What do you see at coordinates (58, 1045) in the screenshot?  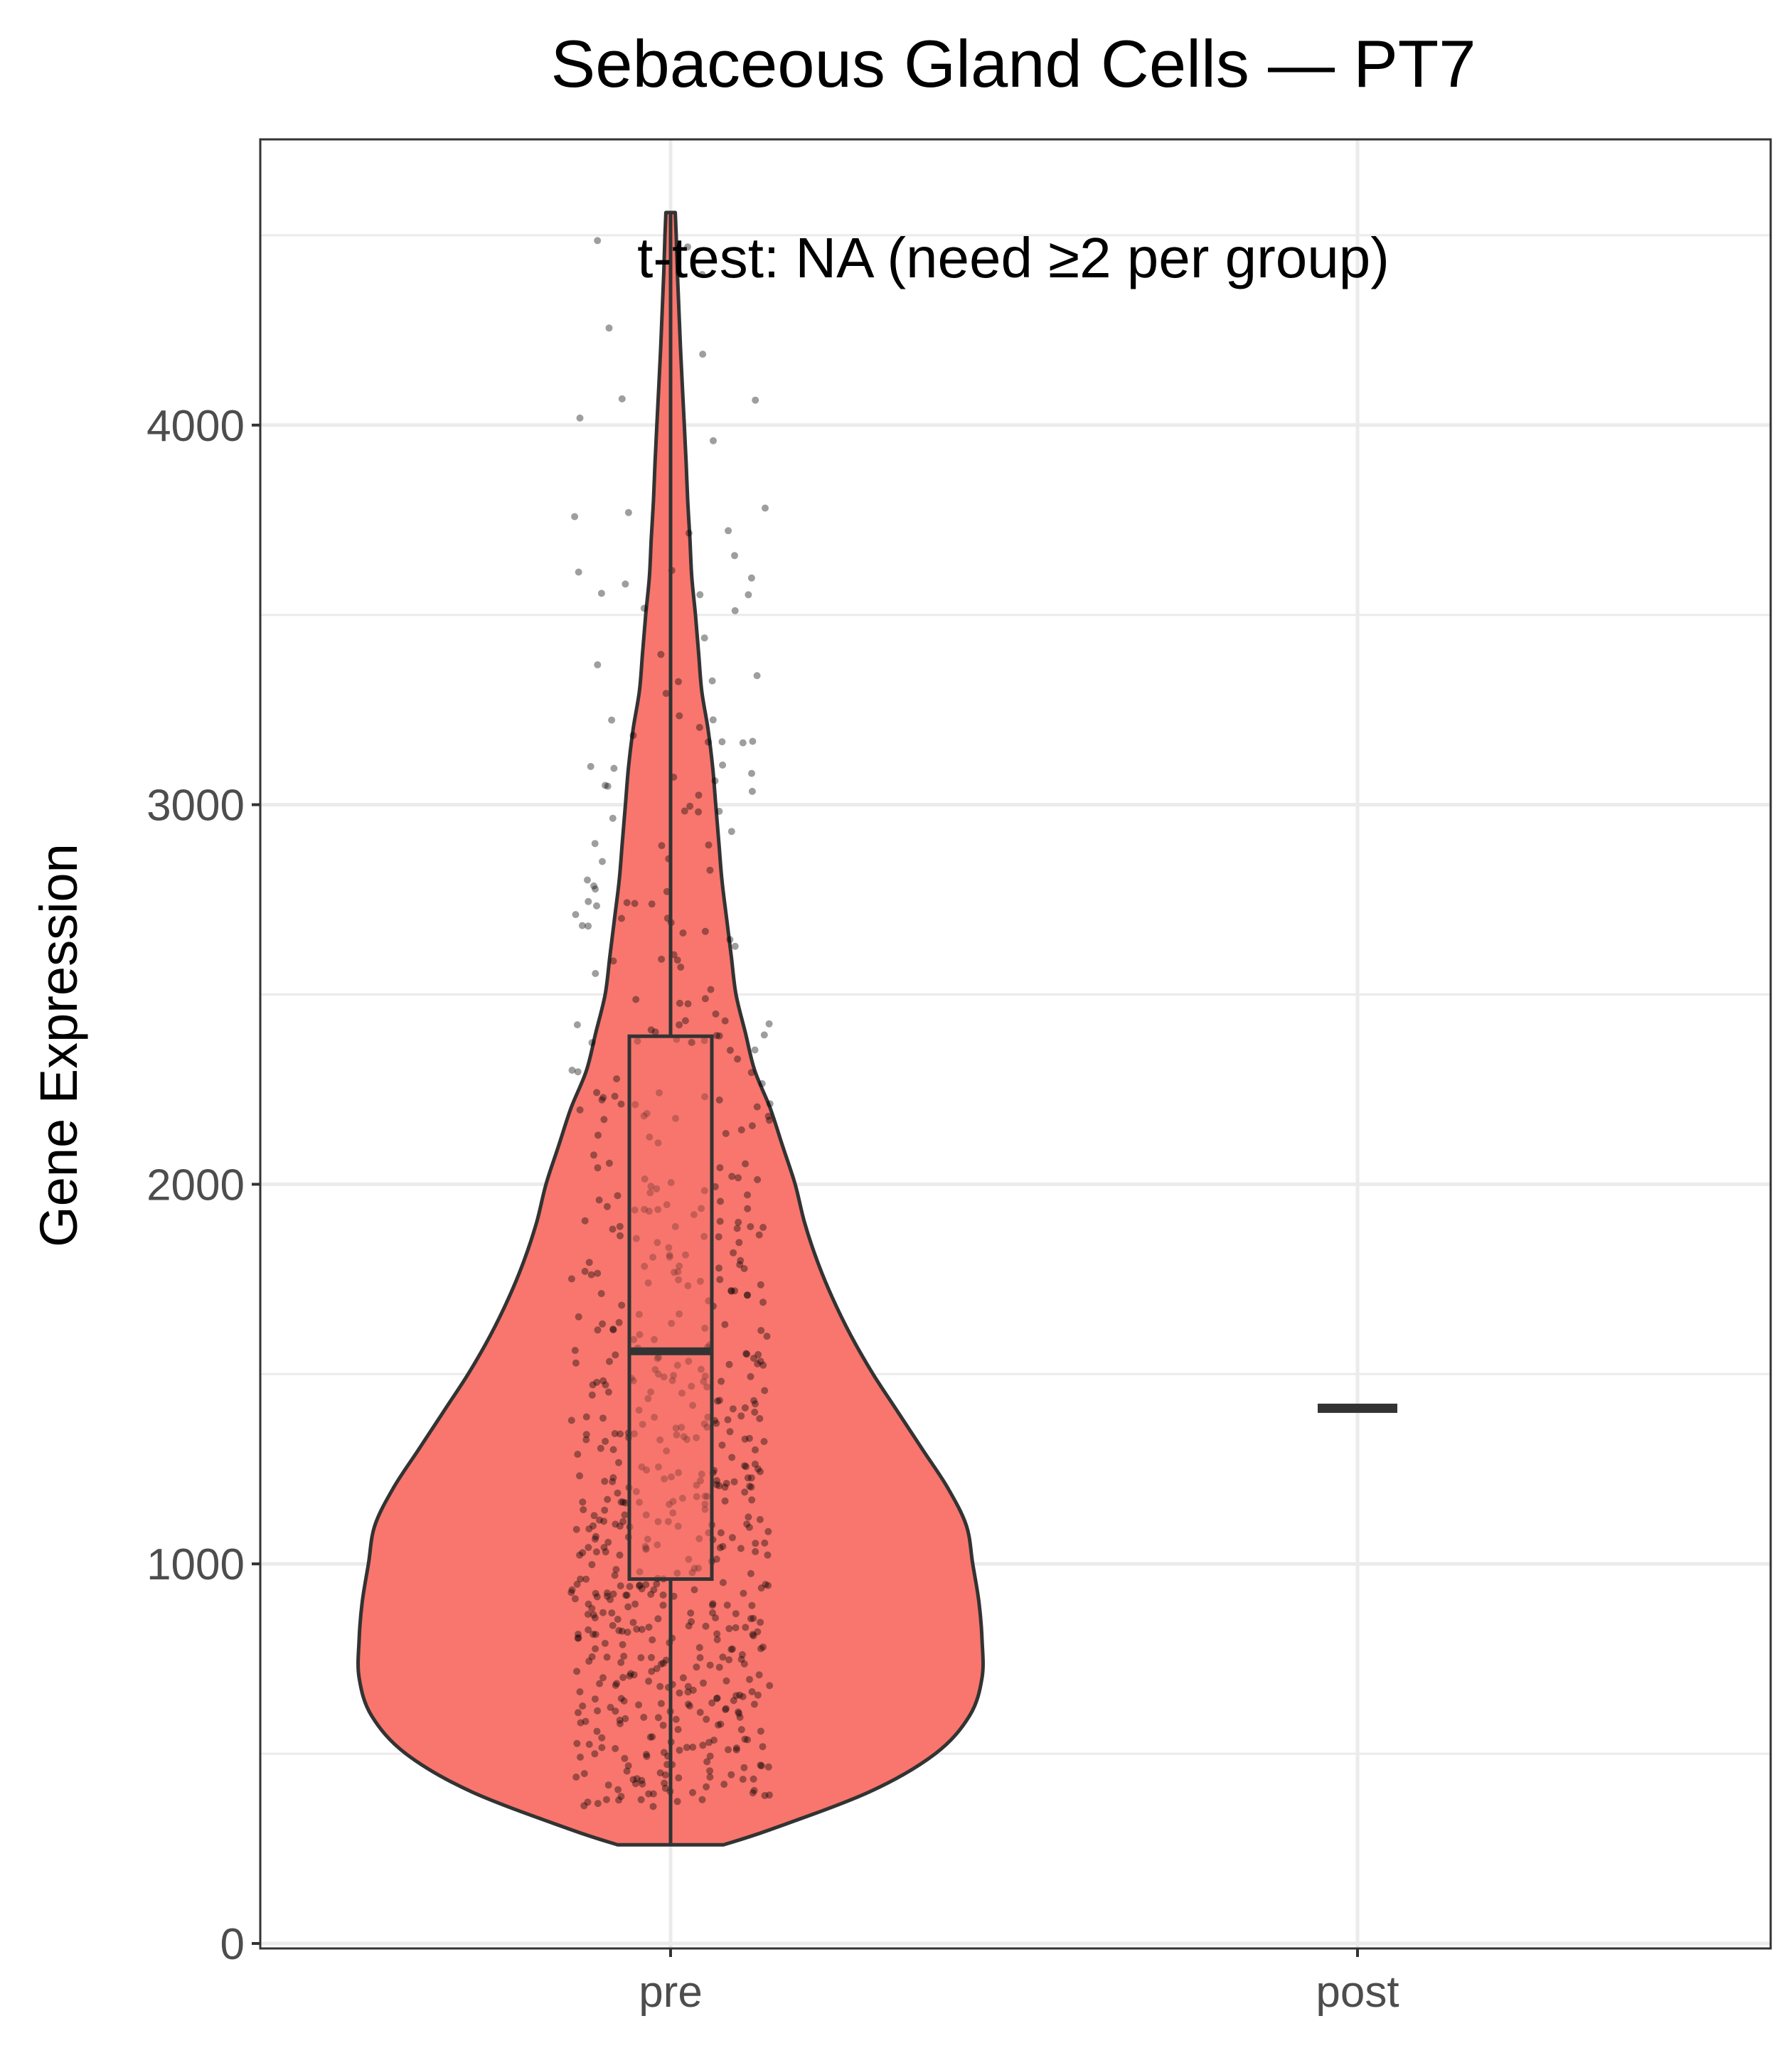 I see `y-axis-title: Gene Expression` at bounding box center [58, 1045].